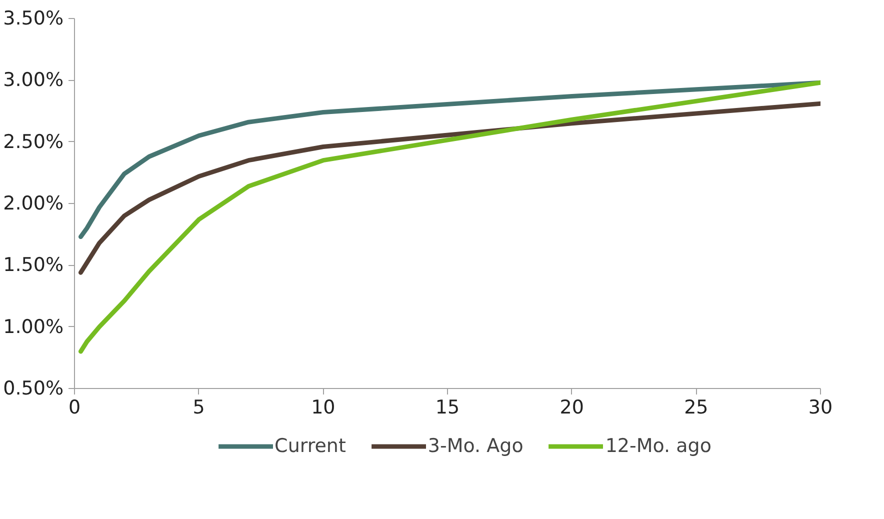 Image resolution: width=884 pixels, height=519 pixels. I want to click on x-tick-label: 30, so click(820, 407).